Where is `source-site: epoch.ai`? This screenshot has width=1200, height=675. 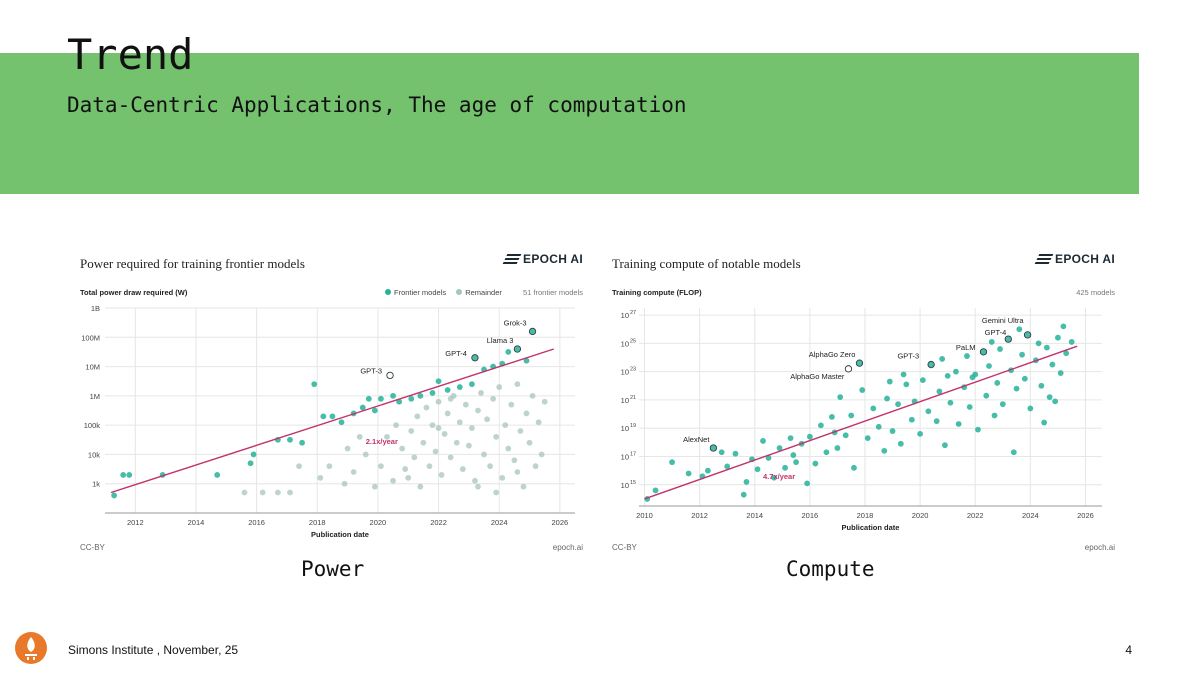 source-site: epoch.ai is located at coordinates (567, 547).